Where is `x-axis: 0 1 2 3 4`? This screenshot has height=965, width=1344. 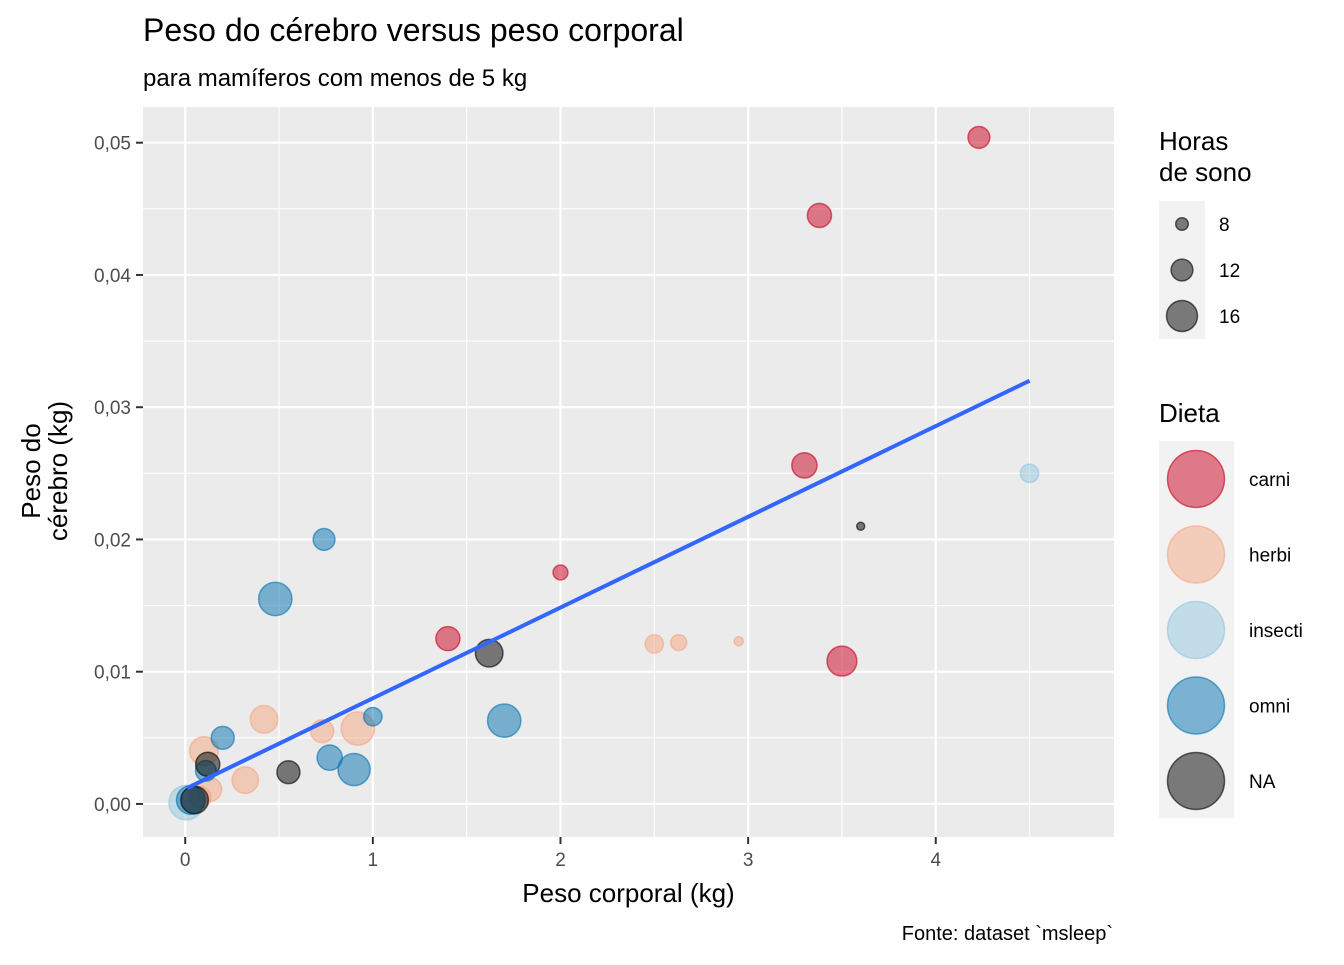 x-axis: 0 1 2 3 4 is located at coordinates (560, 854).